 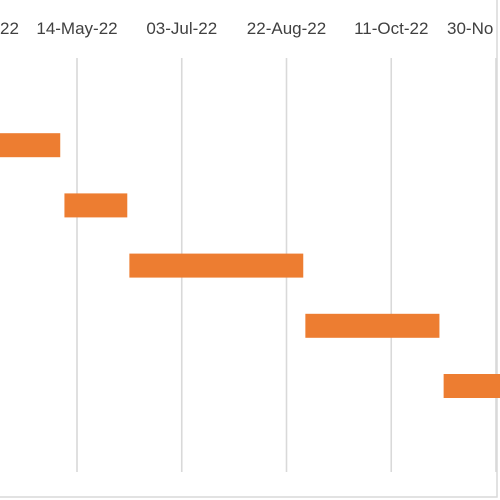 What do you see at coordinates (286, 28) in the screenshot?
I see `x-tick-label: 22-Aug-22` at bounding box center [286, 28].